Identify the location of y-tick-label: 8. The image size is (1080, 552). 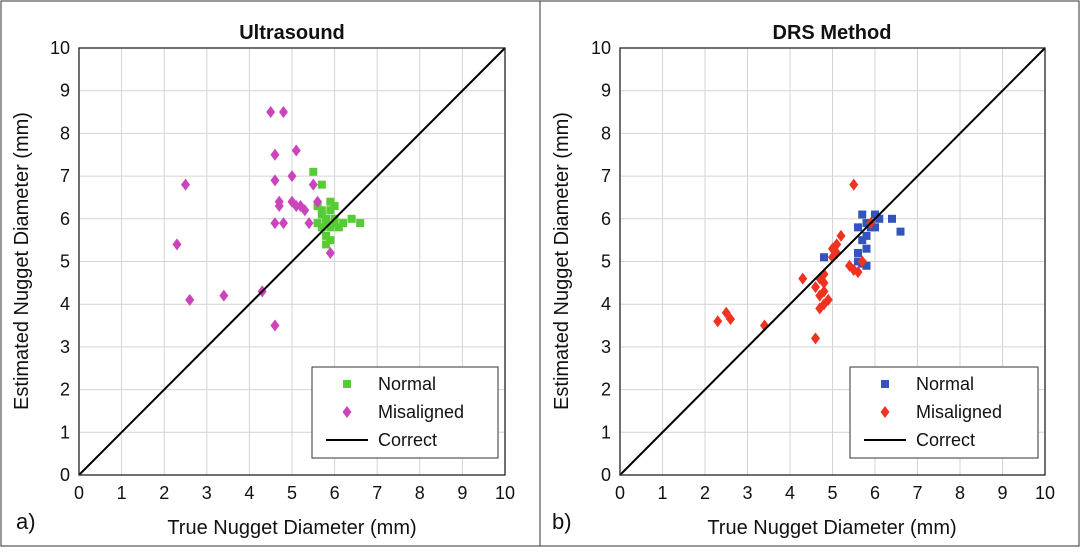
(65, 133).